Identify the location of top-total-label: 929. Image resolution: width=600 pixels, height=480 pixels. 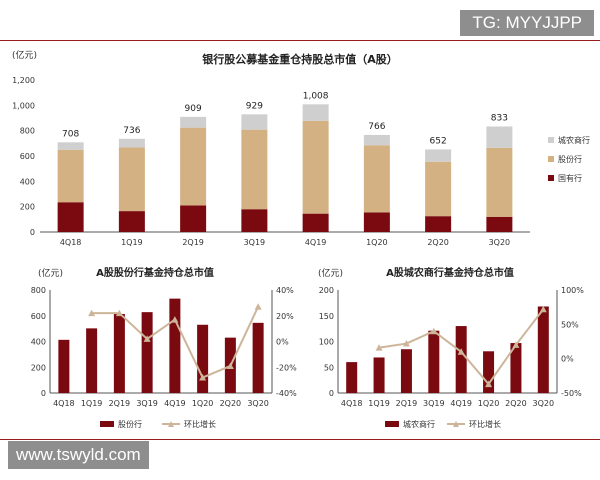
(254, 106).